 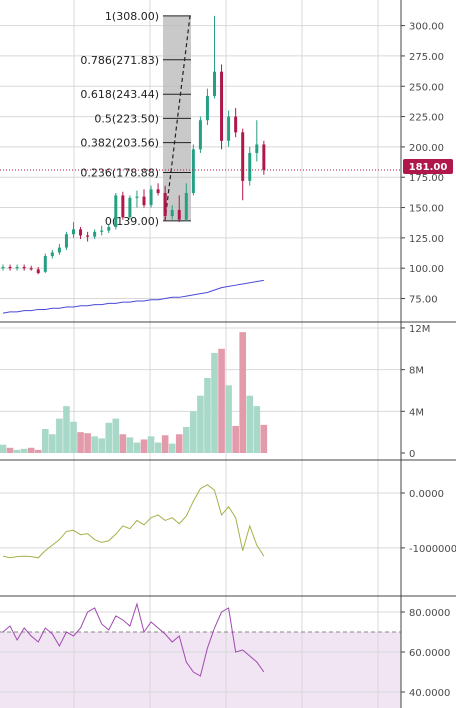 What do you see at coordinates (134, 392) in the screenshot?
I see `volume-panel` at bounding box center [134, 392].